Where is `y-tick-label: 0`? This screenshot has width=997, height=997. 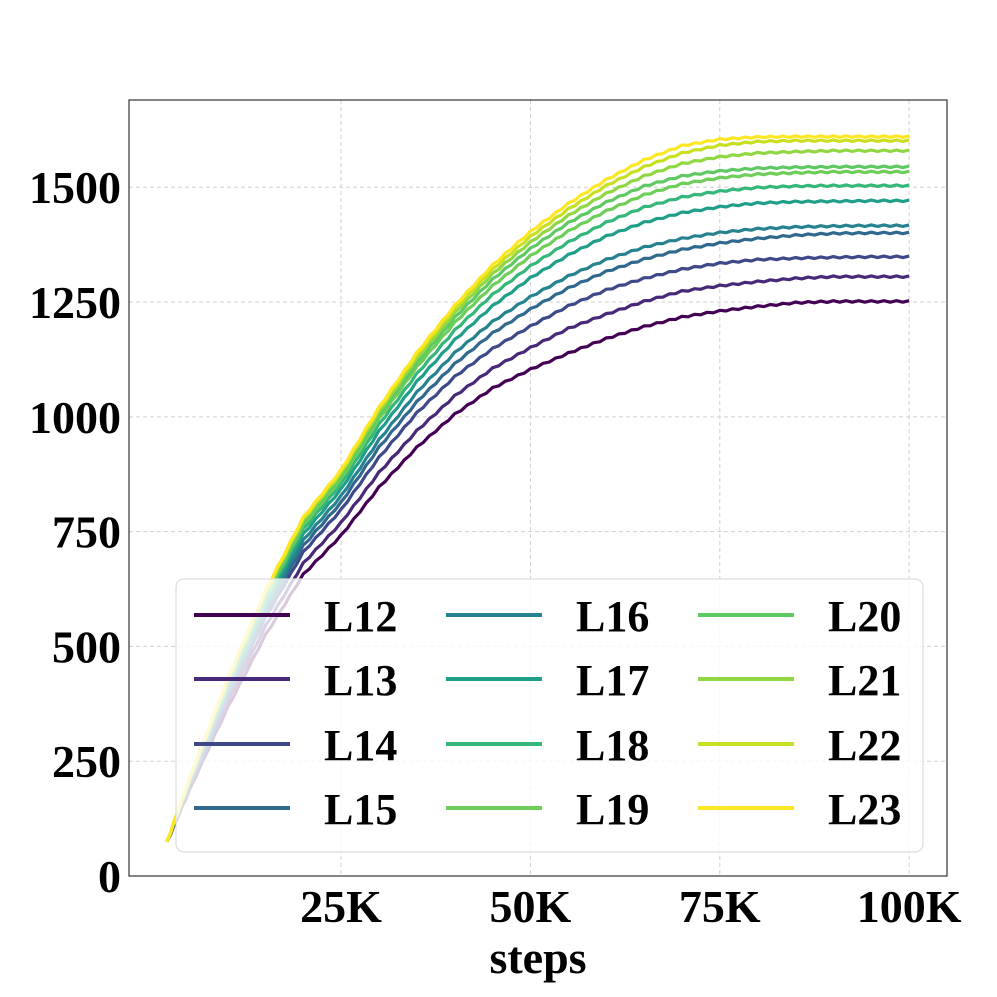 y-tick-label: 0 is located at coordinates (109, 876).